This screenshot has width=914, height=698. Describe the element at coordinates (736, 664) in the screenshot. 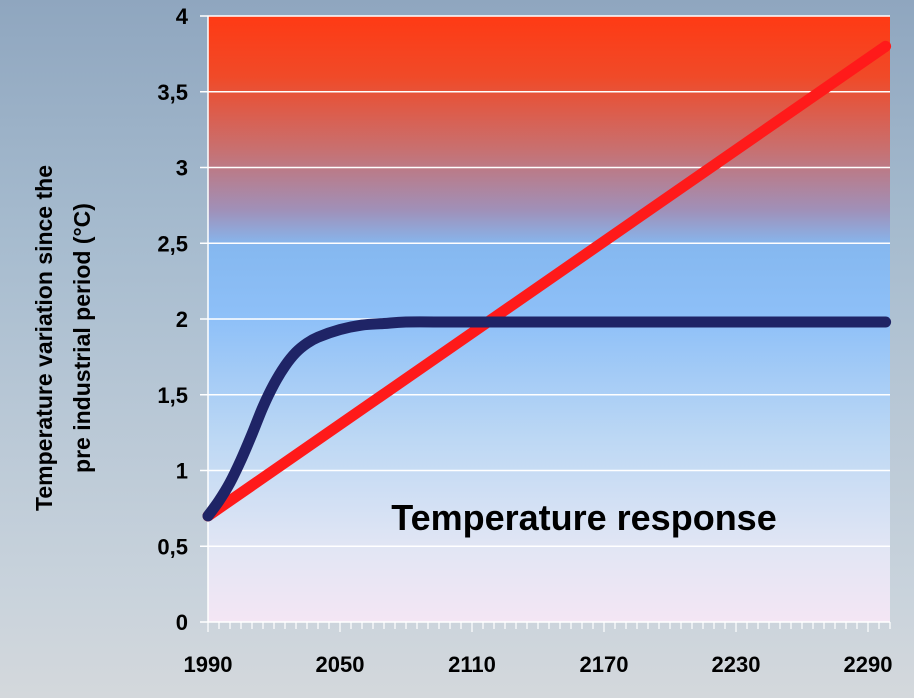

I see `x-tick-label-4: 2230` at that location.